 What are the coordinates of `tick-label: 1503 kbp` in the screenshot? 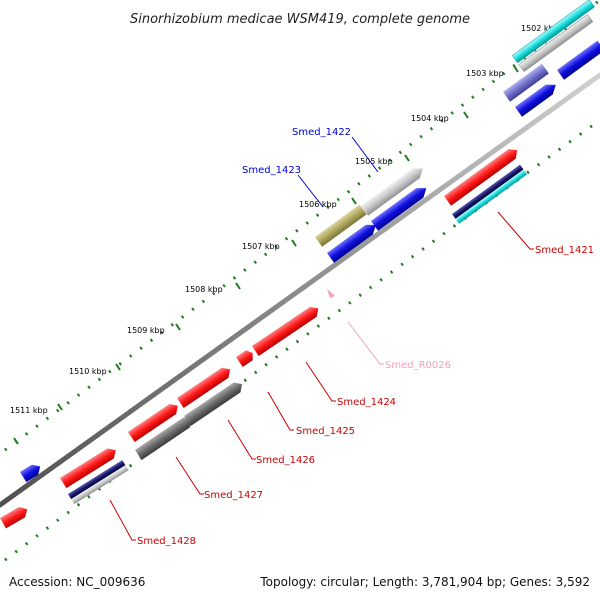 It's located at (485, 73).